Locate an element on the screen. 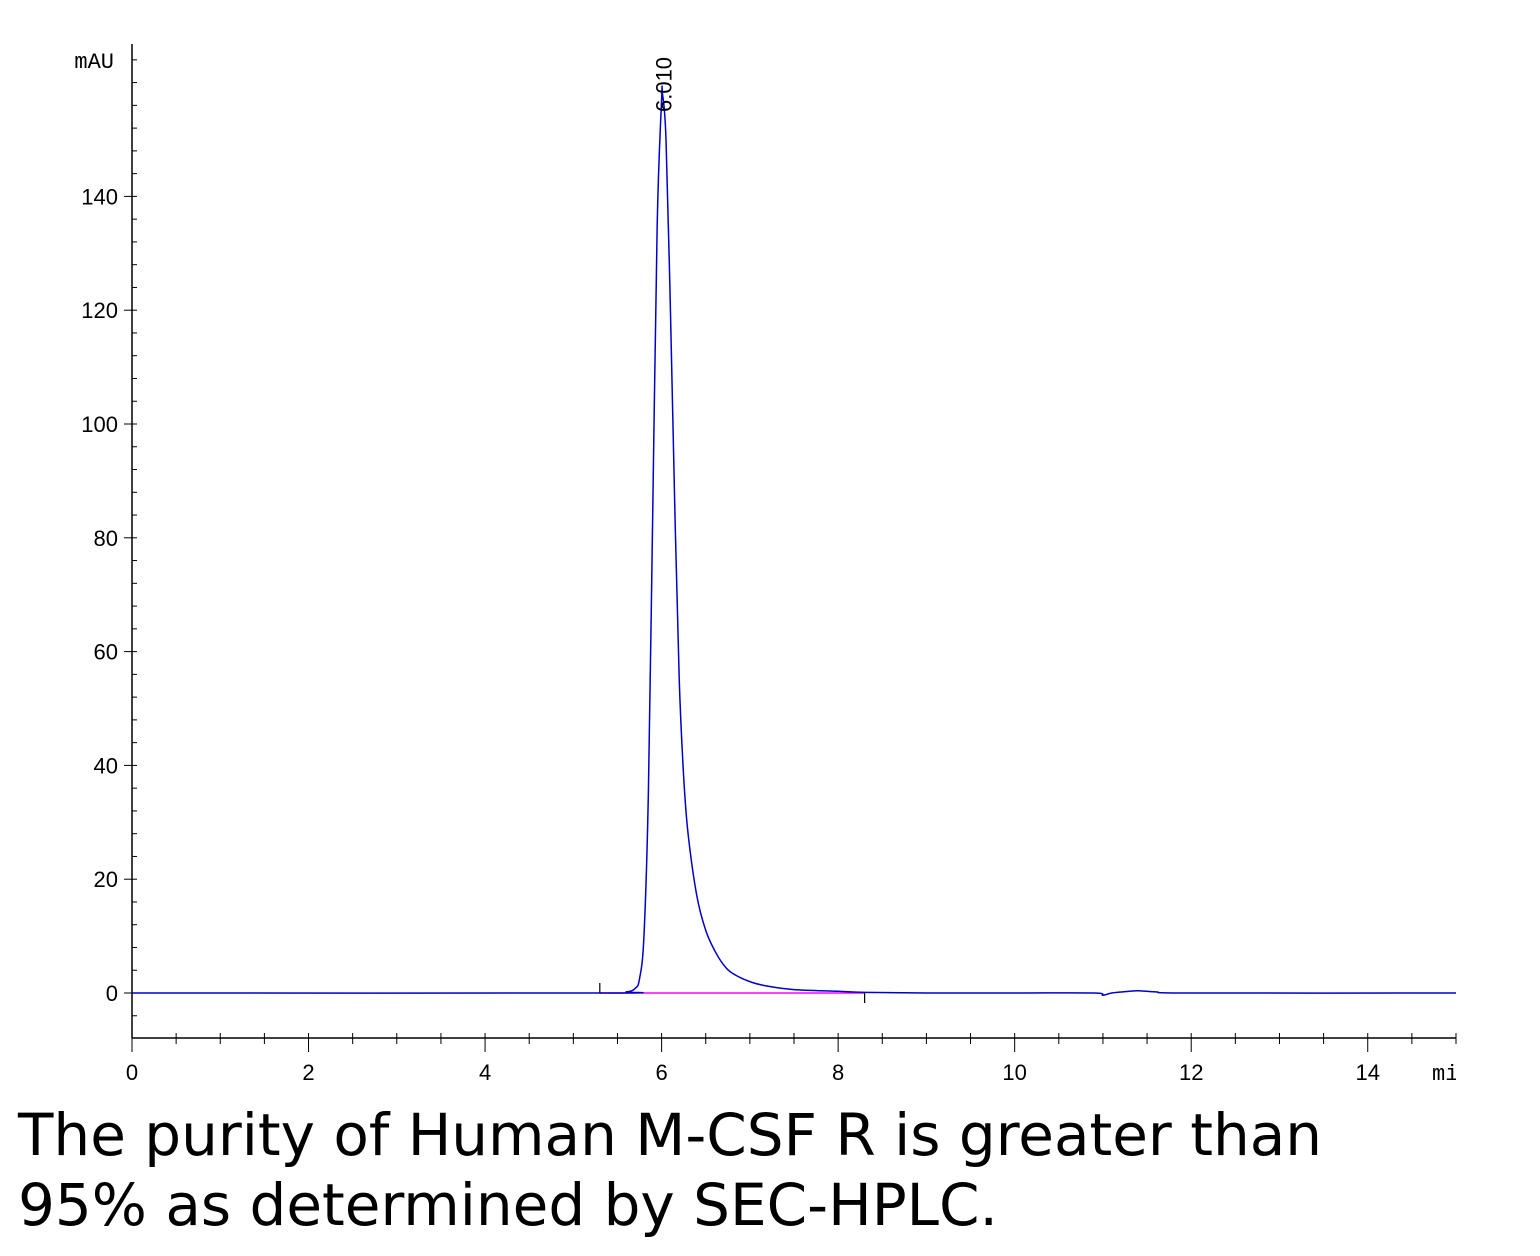  y-tick-label: 100 is located at coordinates (99, 424).